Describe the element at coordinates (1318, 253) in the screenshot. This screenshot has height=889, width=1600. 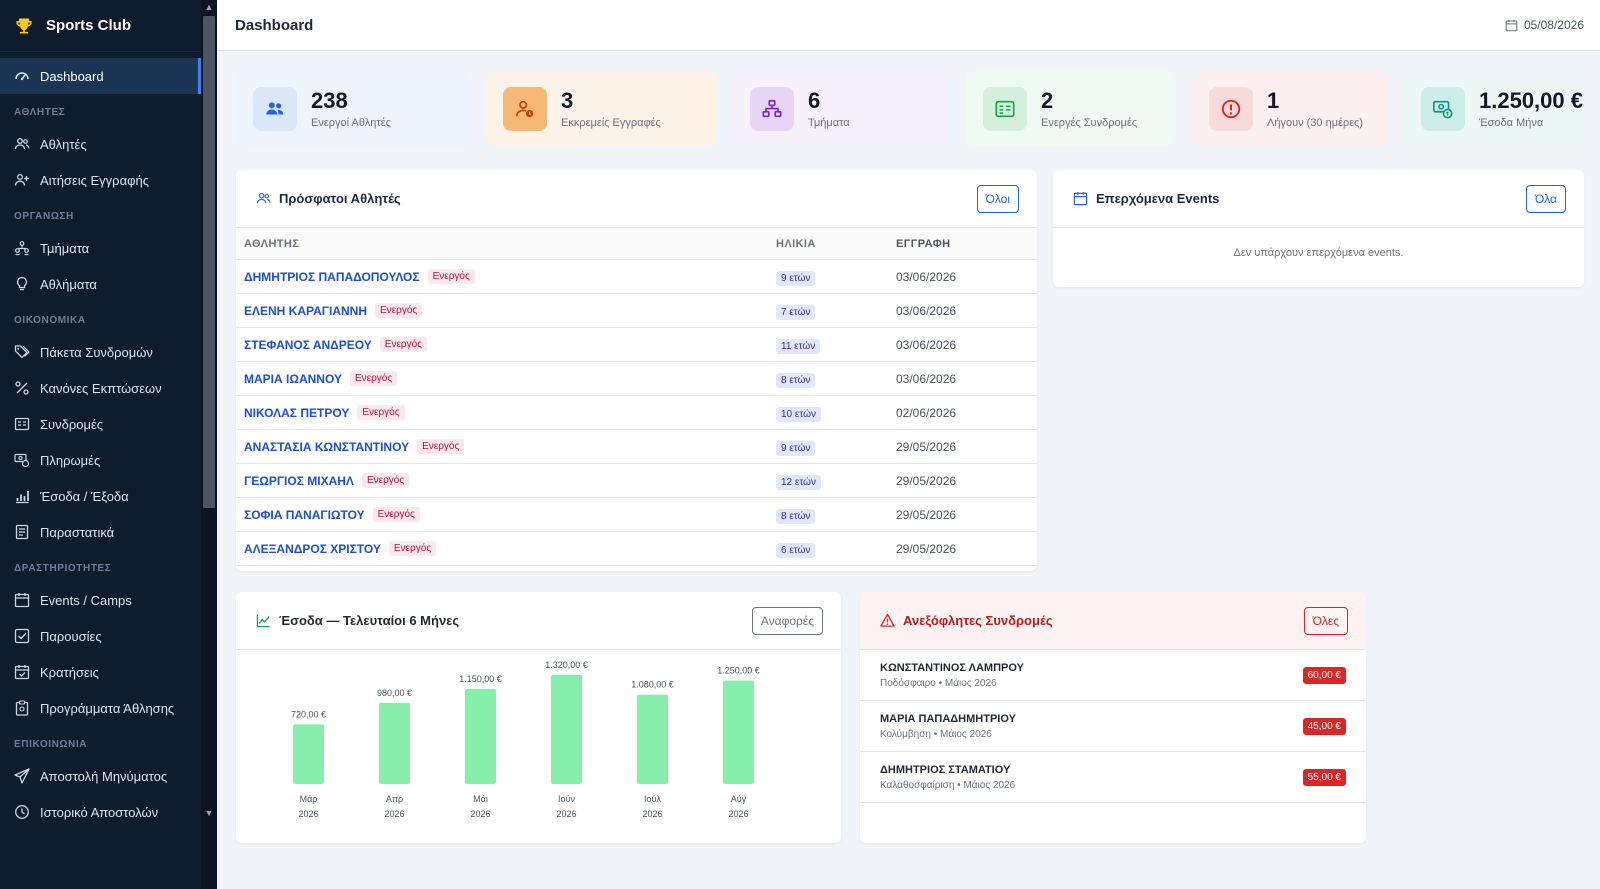
I see `empty-state-text: Δεν υπάρχουν επερχόμενα events.` at that location.